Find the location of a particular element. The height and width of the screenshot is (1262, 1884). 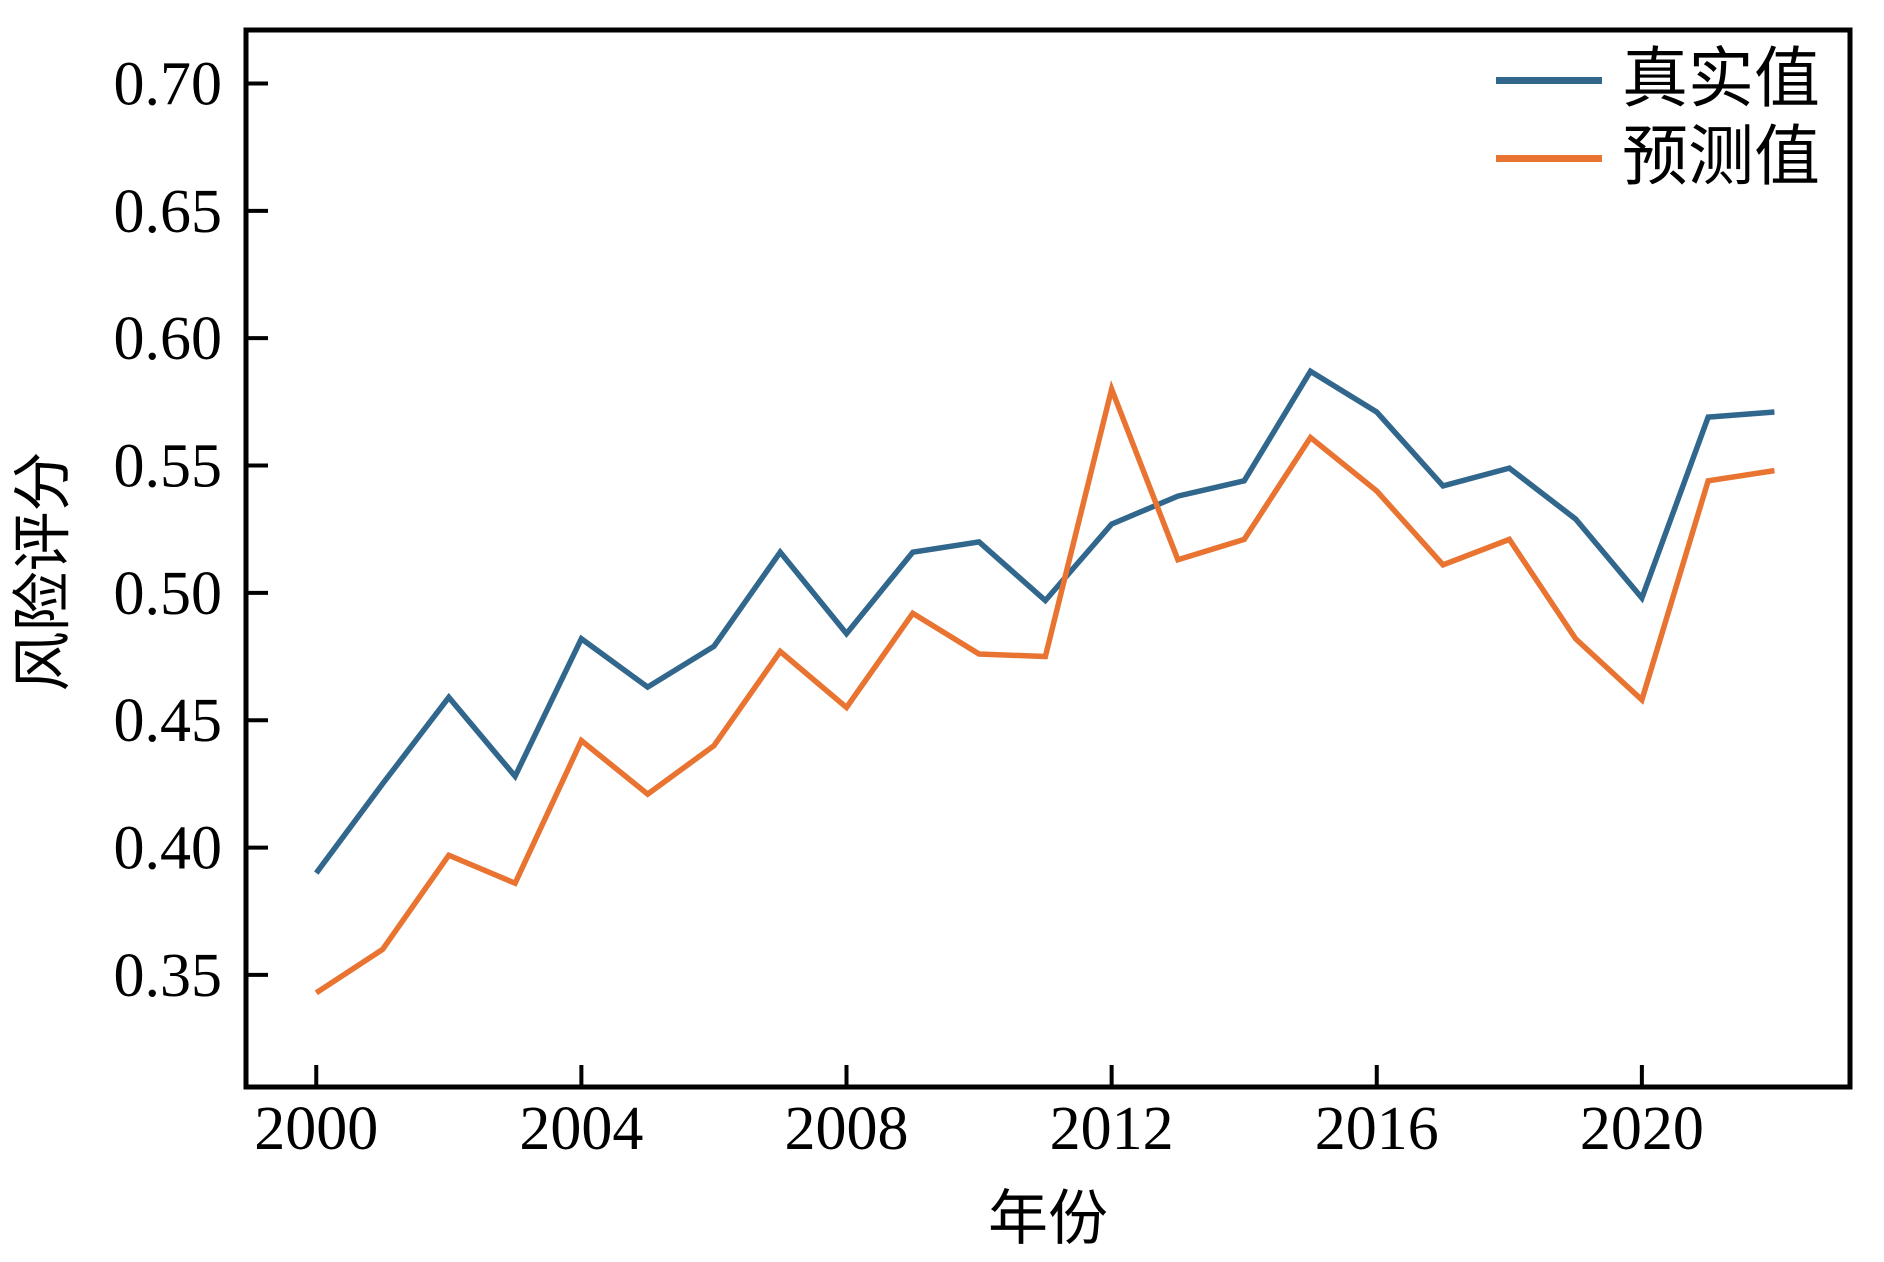

y-axis-tick-label: 0.60 is located at coordinates (168, 339).